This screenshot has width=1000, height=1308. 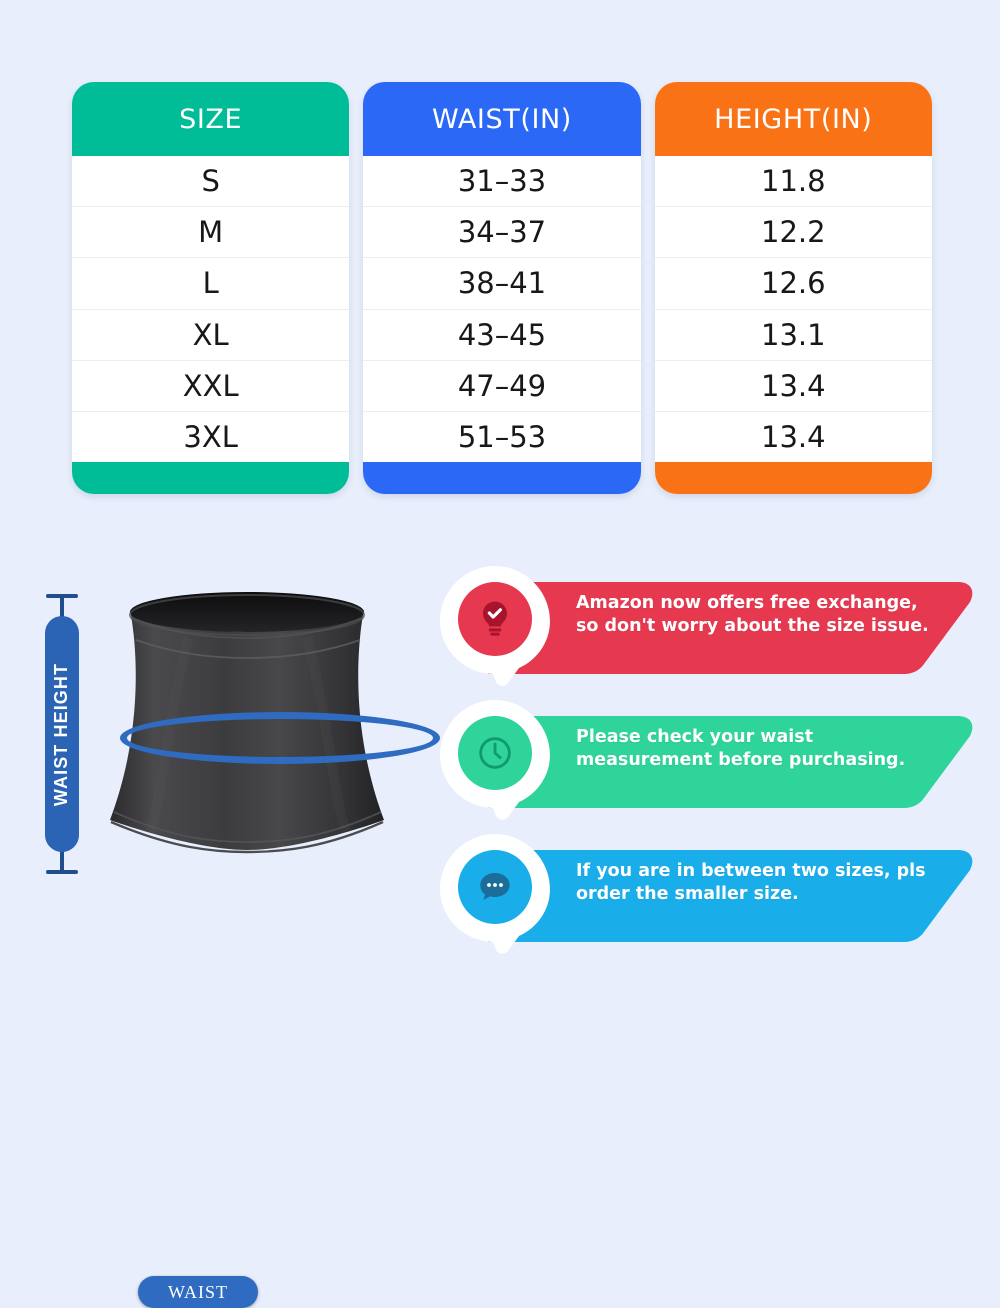 I want to click on table-cell: 43–45, so click(x=502, y=335).